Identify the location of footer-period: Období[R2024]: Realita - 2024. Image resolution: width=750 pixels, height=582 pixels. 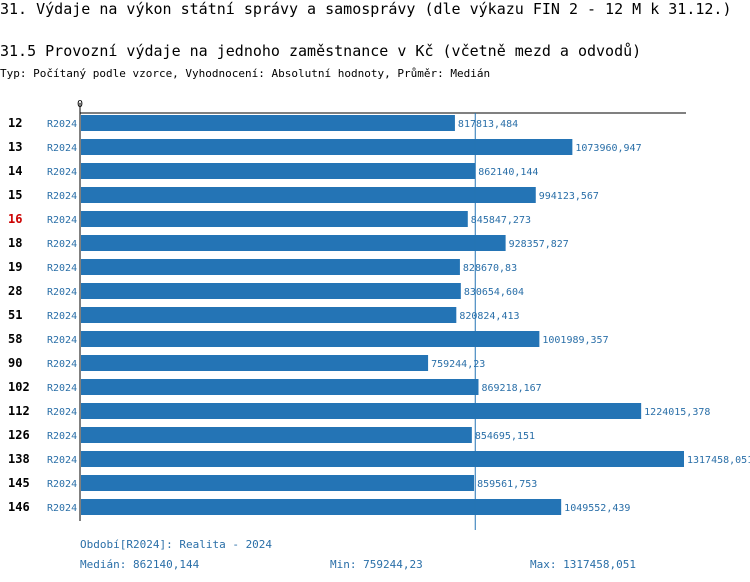
(176, 544).